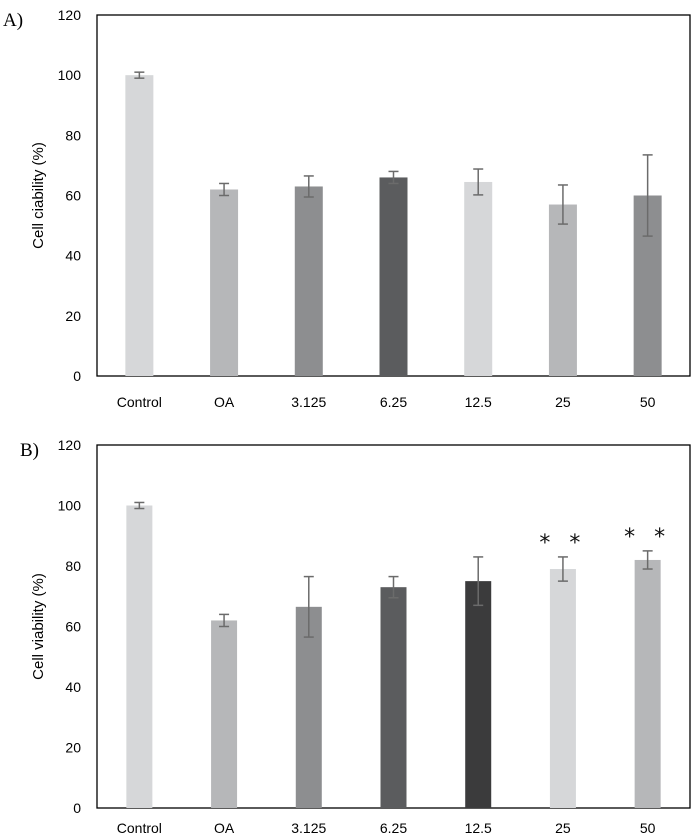 The width and height of the screenshot is (700, 837). What do you see at coordinates (13, 20) in the screenshot?
I see `panel-label: A)` at bounding box center [13, 20].